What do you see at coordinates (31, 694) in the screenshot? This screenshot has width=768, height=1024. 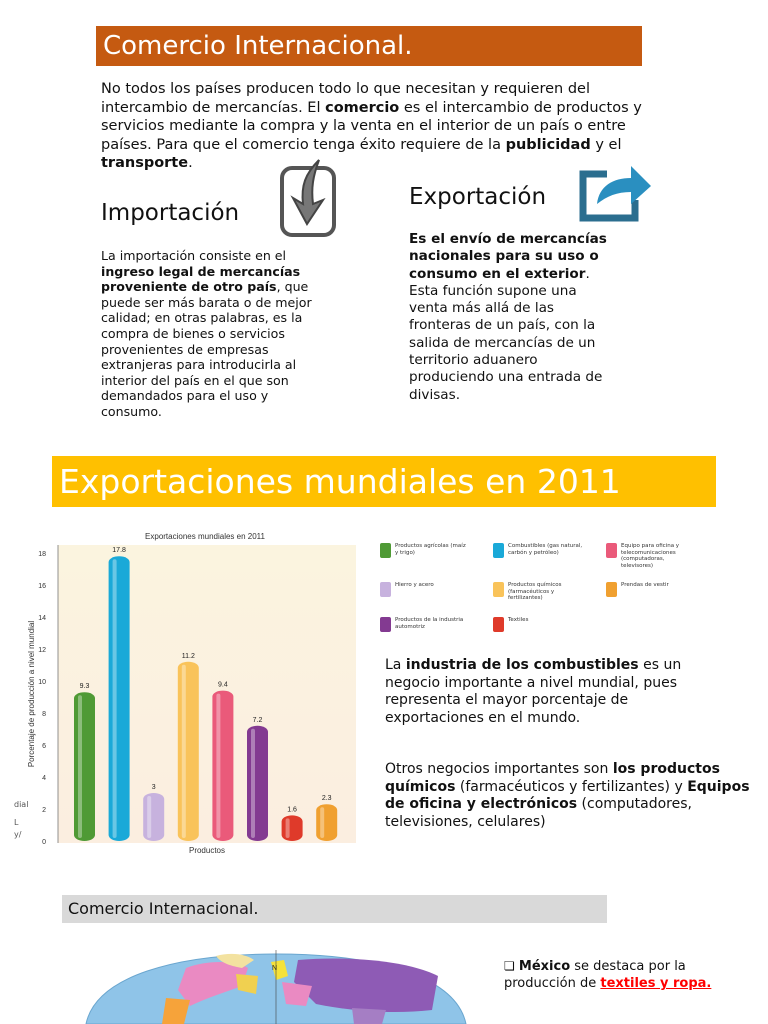 I see `y-axis-label: Porcentaje de producción a nivel mundial` at bounding box center [31, 694].